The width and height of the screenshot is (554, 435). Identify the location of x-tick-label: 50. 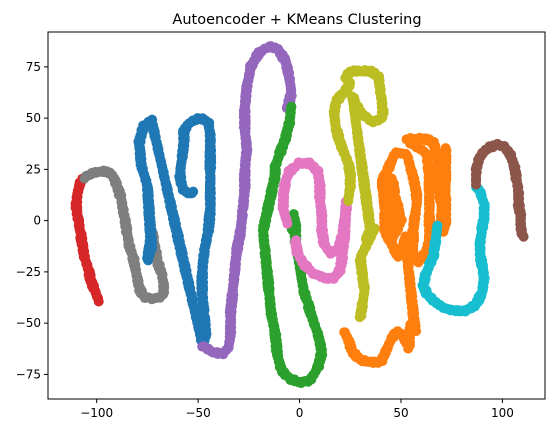
(400, 413).